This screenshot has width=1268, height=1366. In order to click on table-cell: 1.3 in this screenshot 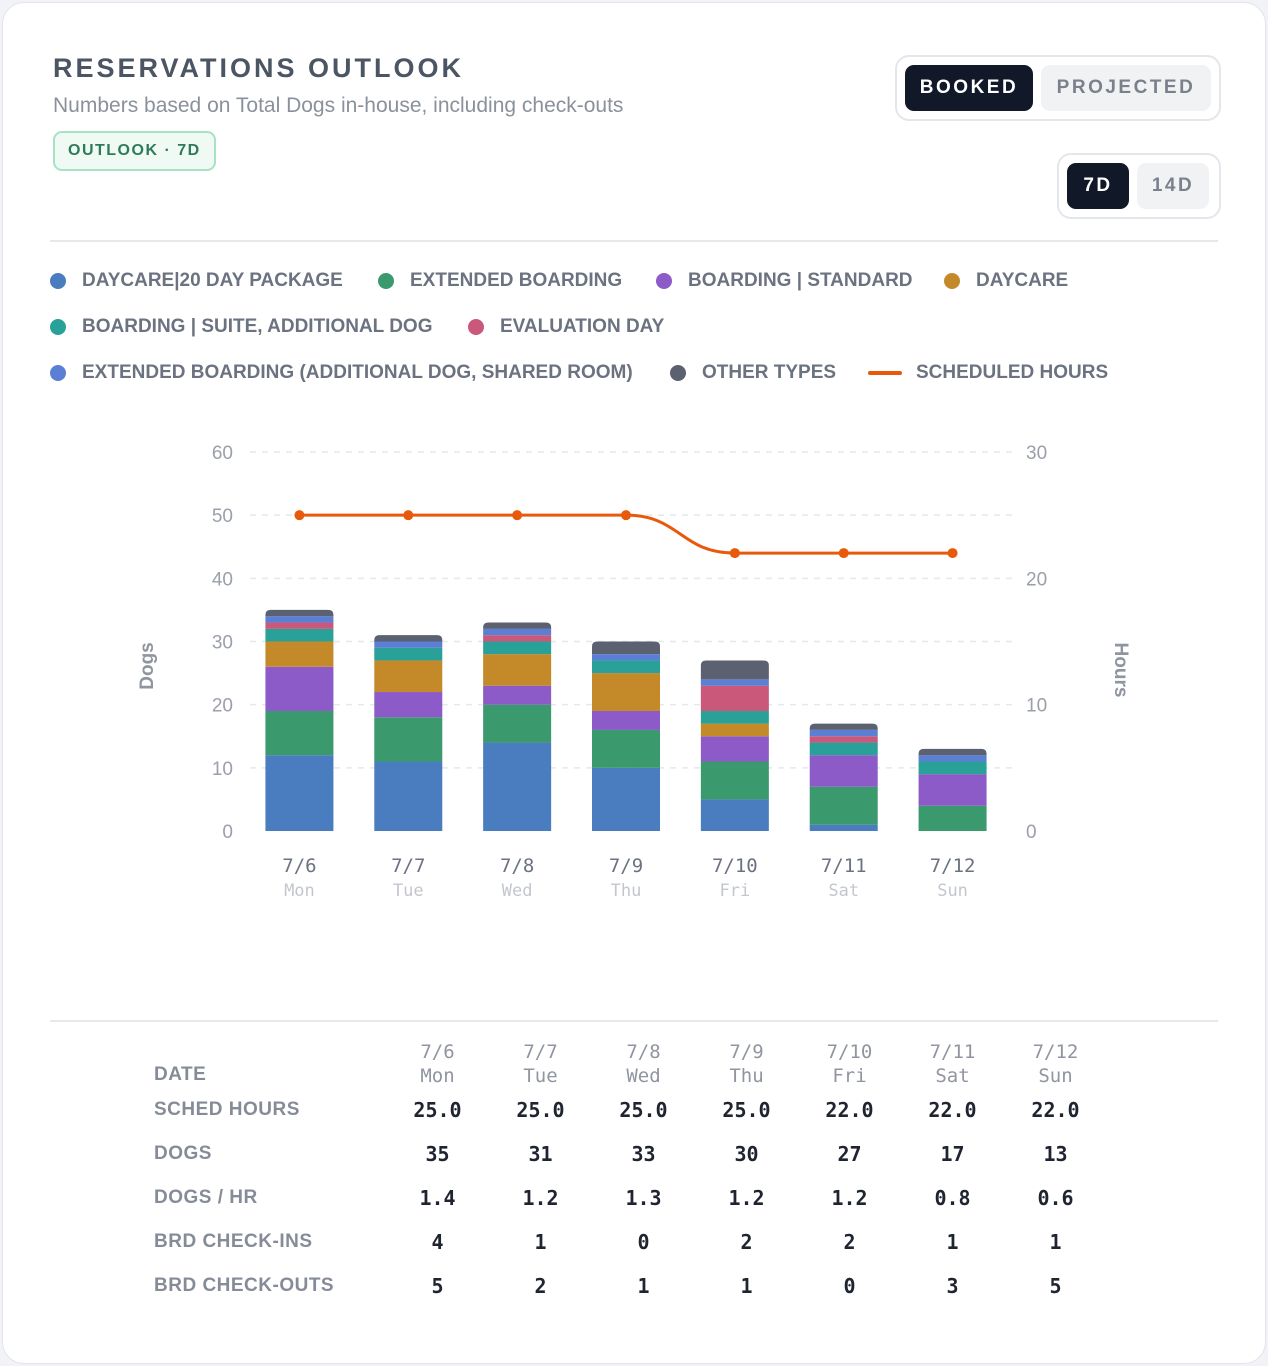, I will do `click(643, 1198)`.